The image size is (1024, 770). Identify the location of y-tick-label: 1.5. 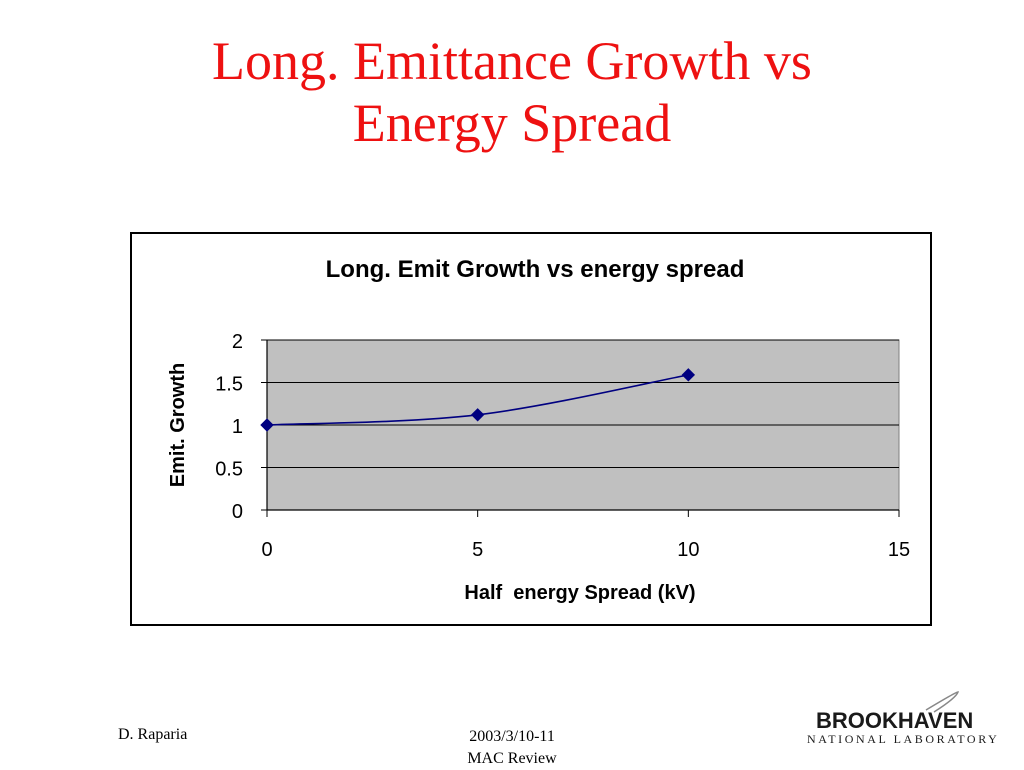
(229, 385).